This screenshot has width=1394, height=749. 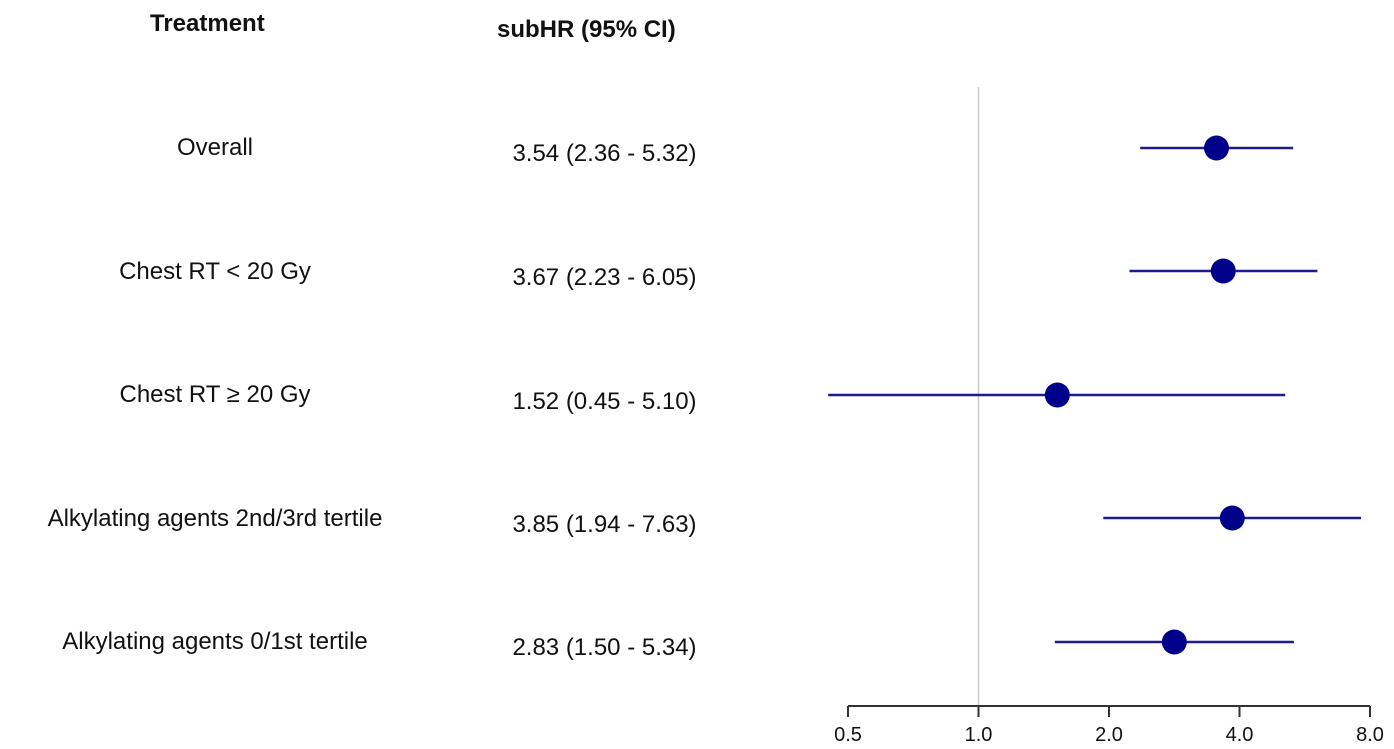 I want to click on treatment-column-header: Treatment, so click(x=207, y=23).